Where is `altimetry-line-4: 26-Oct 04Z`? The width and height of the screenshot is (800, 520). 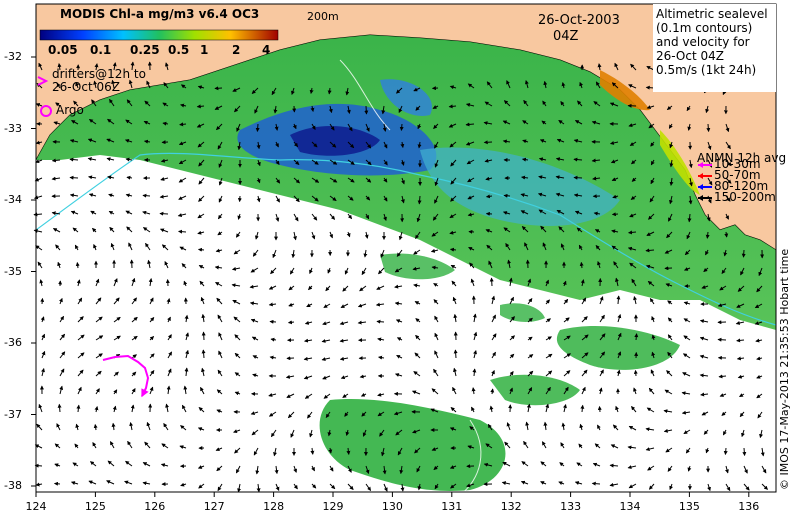 altimetry-line-4: 26-Oct 04Z is located at coordinates (690, 56).